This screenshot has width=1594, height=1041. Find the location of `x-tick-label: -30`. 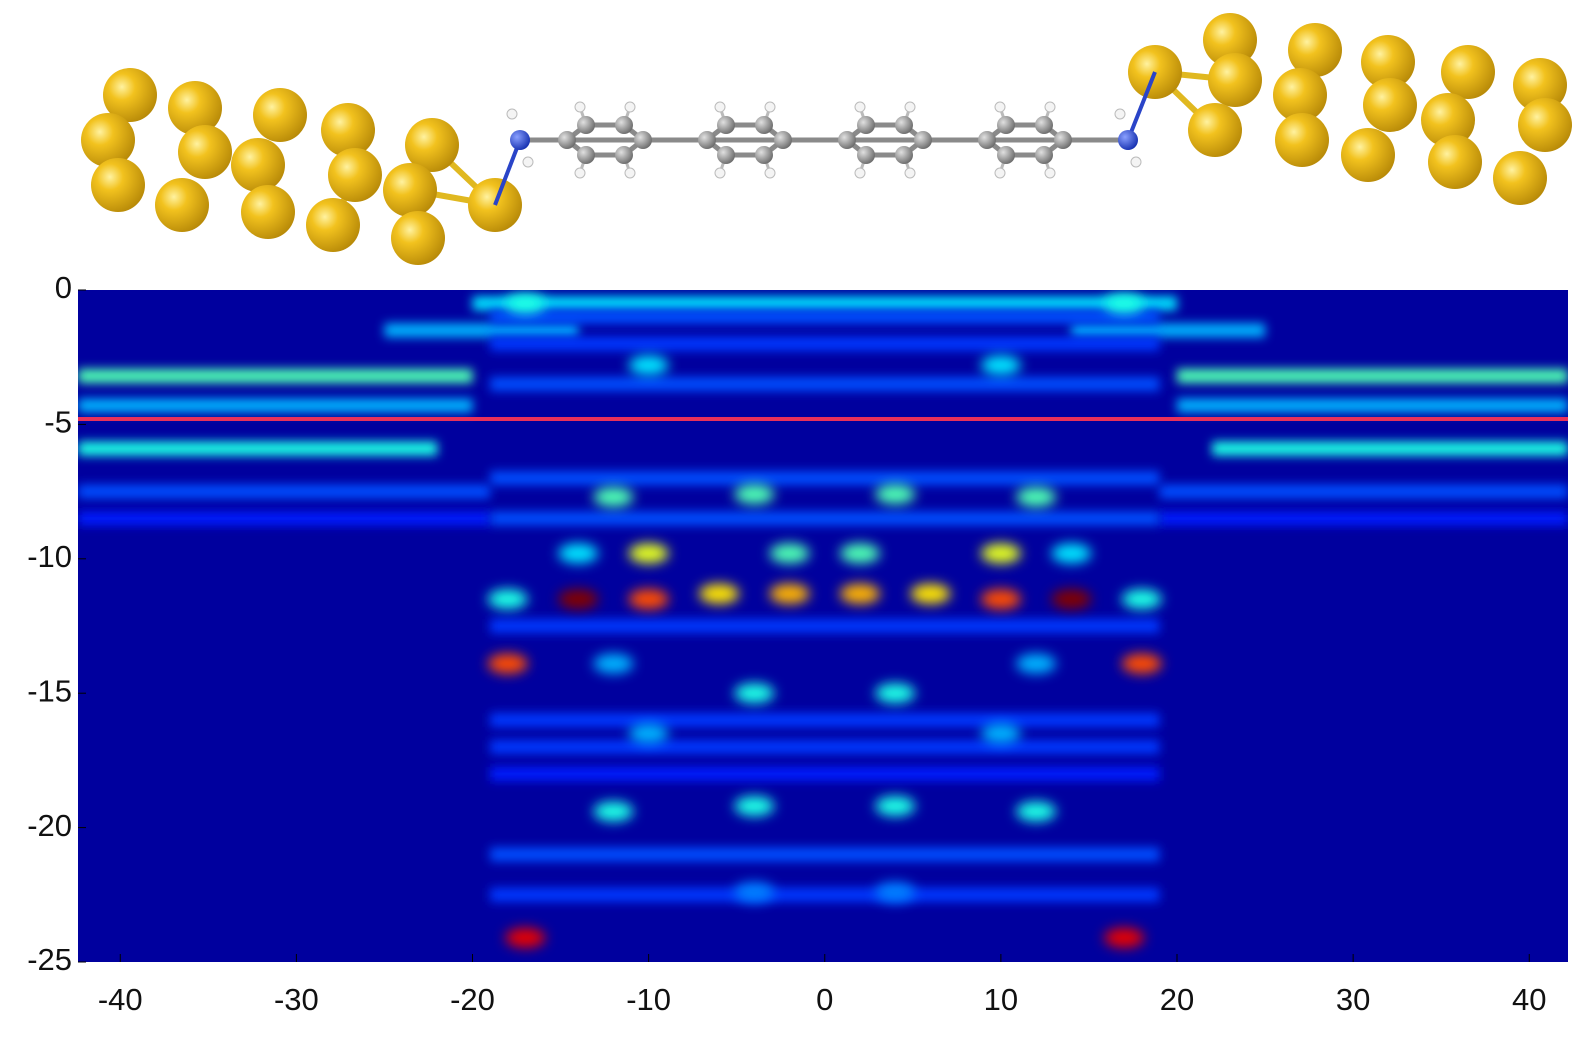

x-tick-label: -30 is located at coordinates (296, 999).